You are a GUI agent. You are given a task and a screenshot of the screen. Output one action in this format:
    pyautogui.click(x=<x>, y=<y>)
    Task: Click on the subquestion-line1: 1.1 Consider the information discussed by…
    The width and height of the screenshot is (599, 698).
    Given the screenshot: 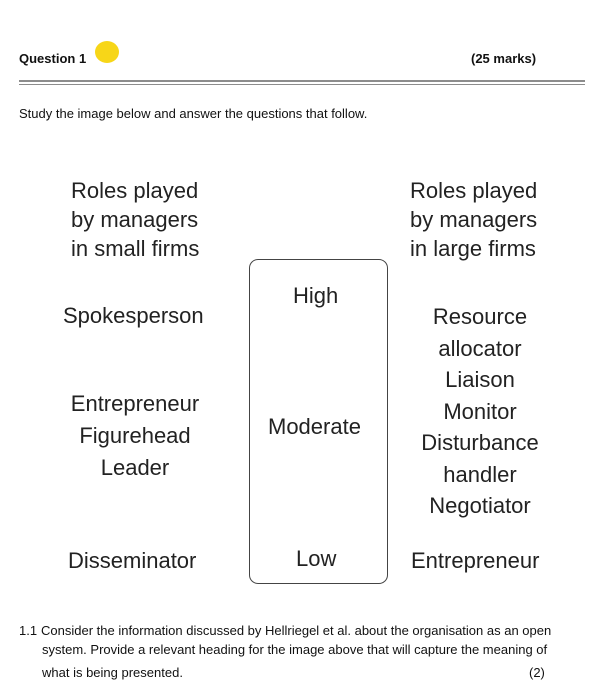 What is the action you would take?
    pyautogui.click(x=285, y=630)
    